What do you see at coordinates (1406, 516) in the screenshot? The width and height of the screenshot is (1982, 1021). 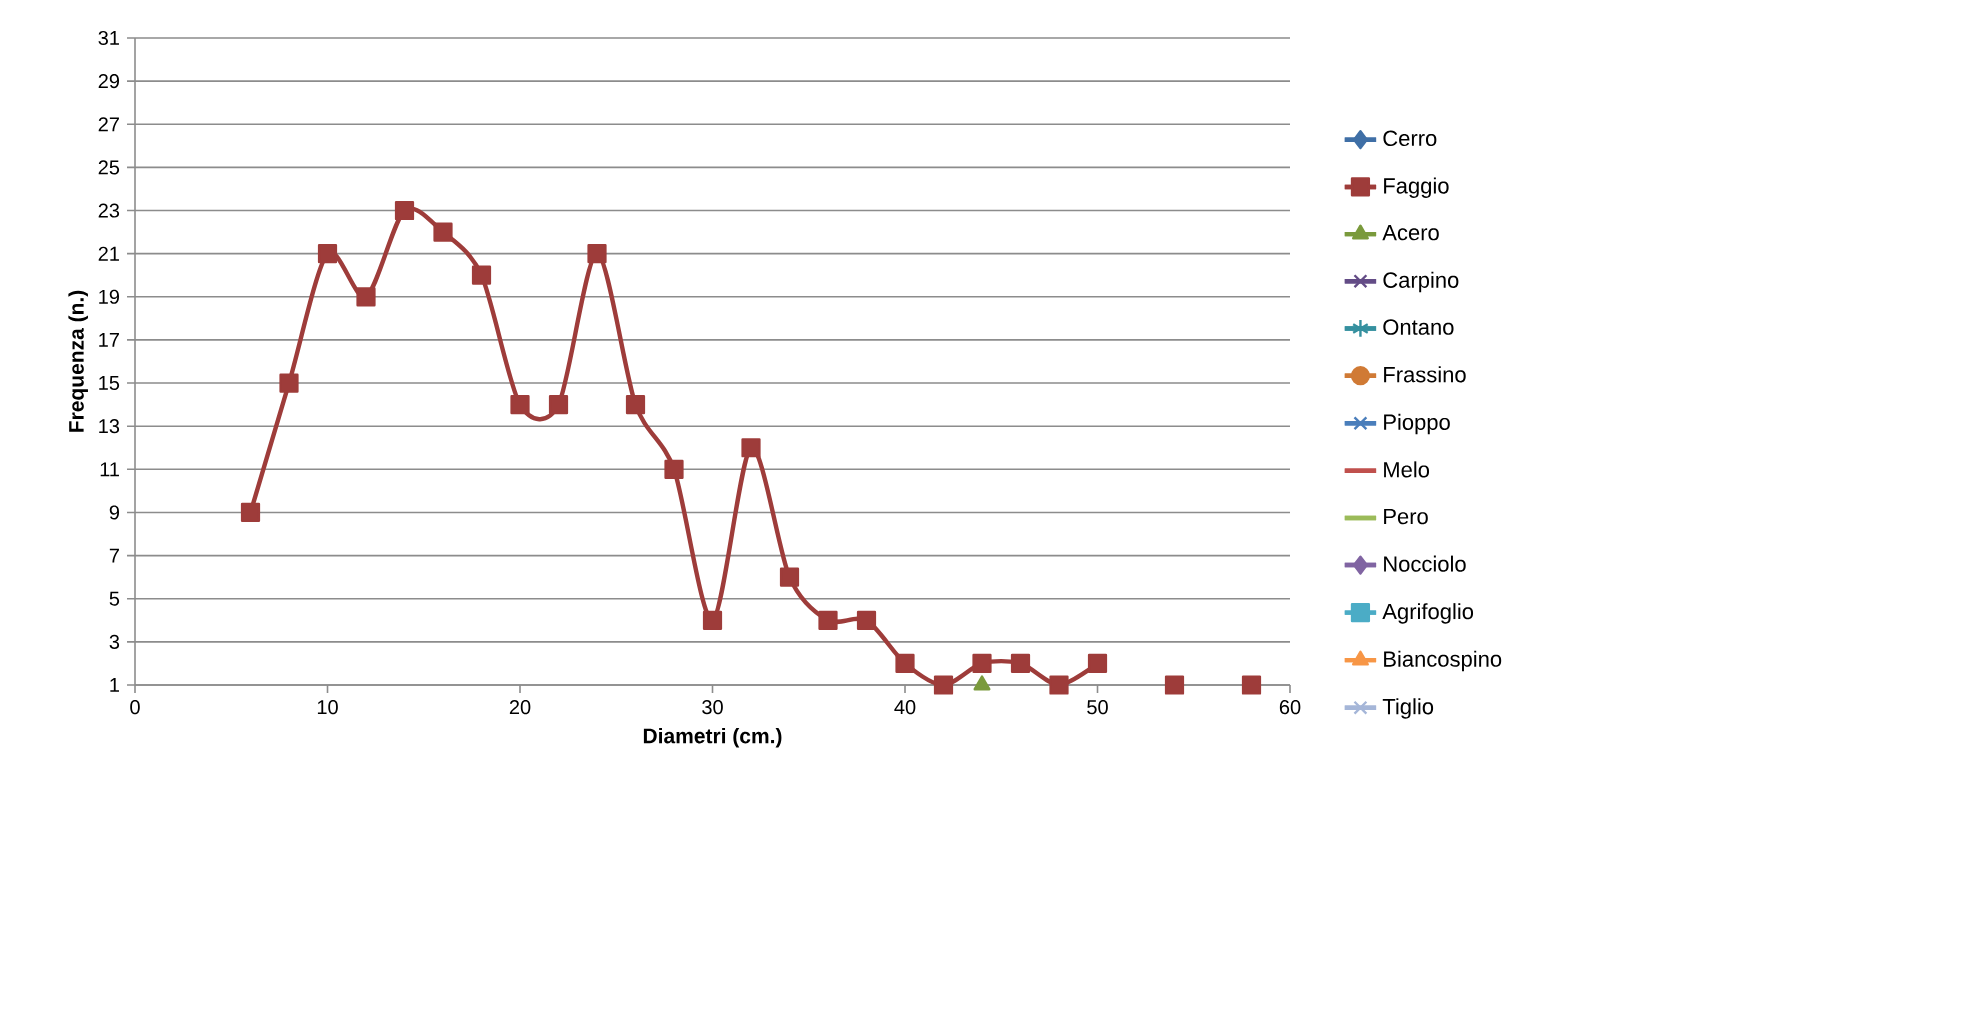 I see `legend-label: Pero` at bounding box center [1406, 516].